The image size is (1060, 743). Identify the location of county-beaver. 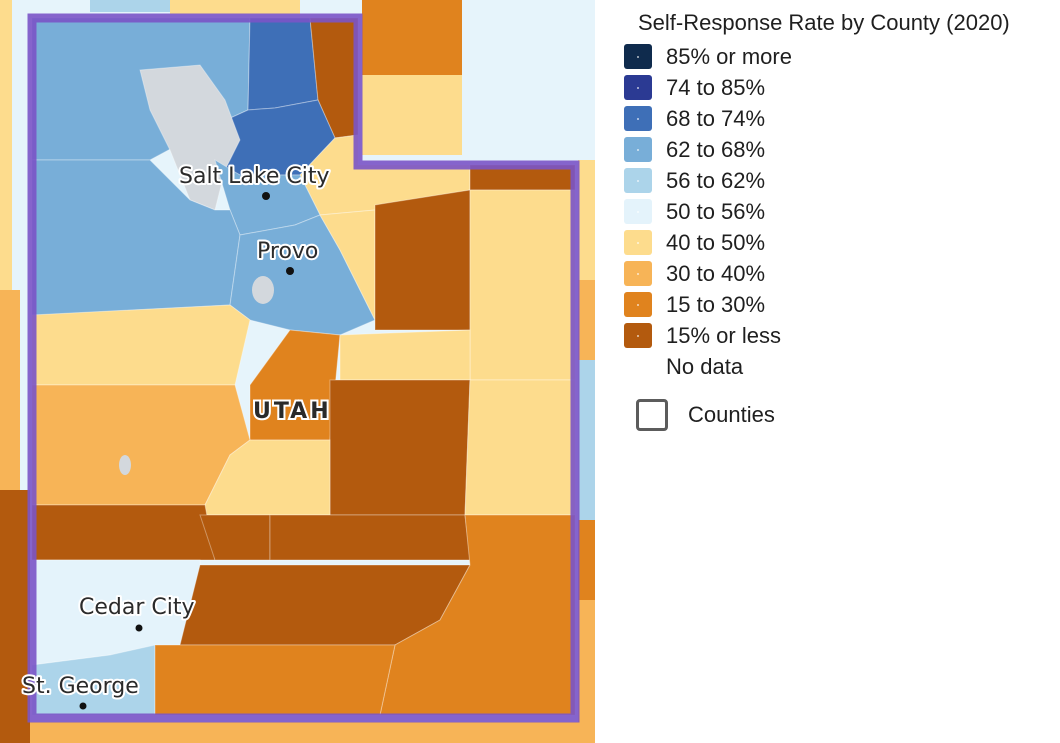
(123, 532).